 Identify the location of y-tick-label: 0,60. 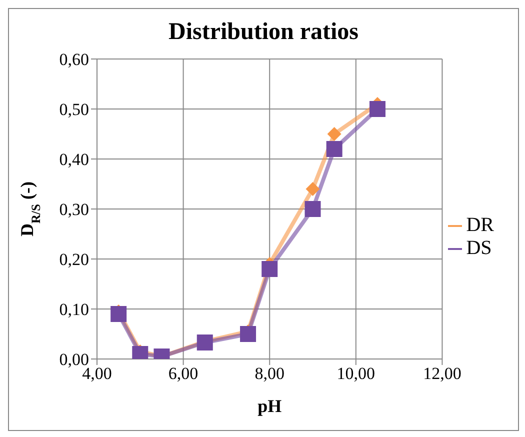
(74, 60).